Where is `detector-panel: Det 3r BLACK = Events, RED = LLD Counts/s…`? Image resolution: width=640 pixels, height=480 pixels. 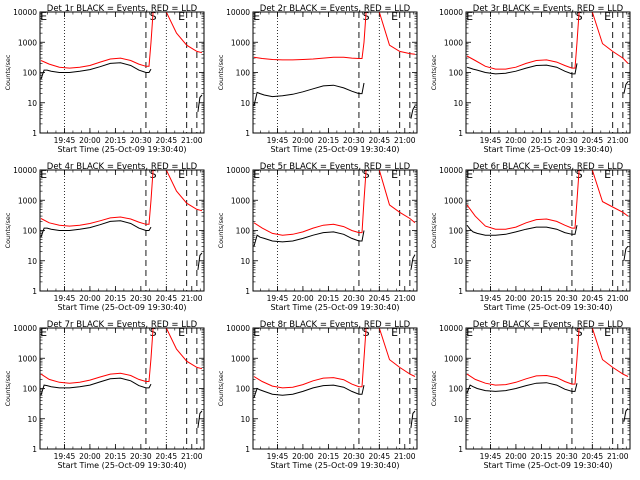
detector-panel: Det 3r BLACK = Events, RED = LLD Counts/s… is located at coordinates (530, 79).